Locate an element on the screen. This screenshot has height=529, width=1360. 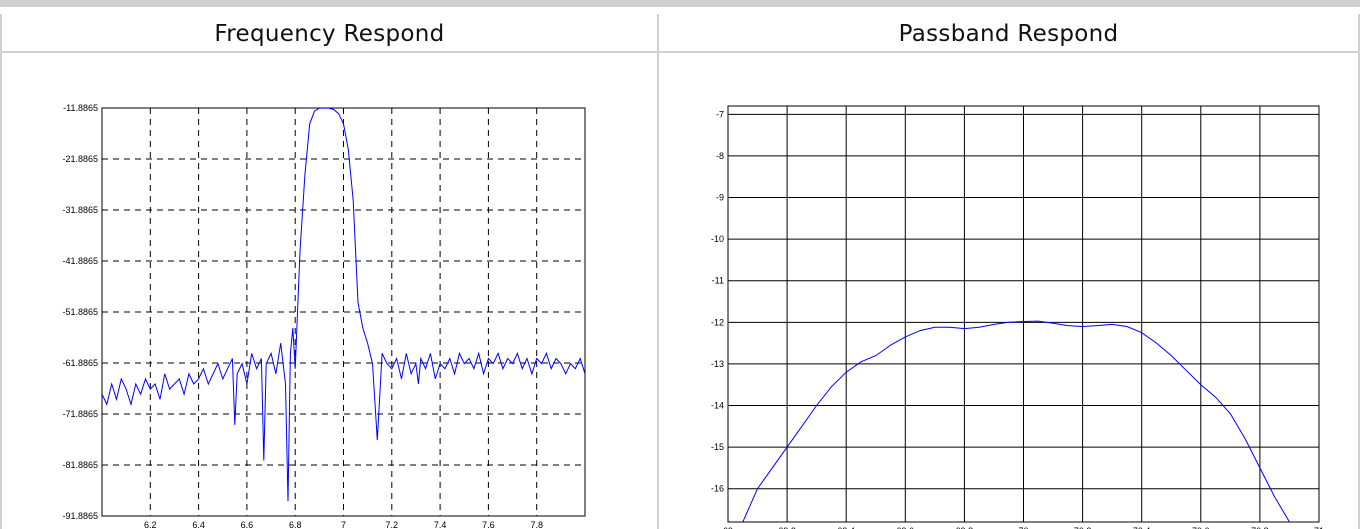
y-tick-label: -9 is located at coordinates (720, 198).